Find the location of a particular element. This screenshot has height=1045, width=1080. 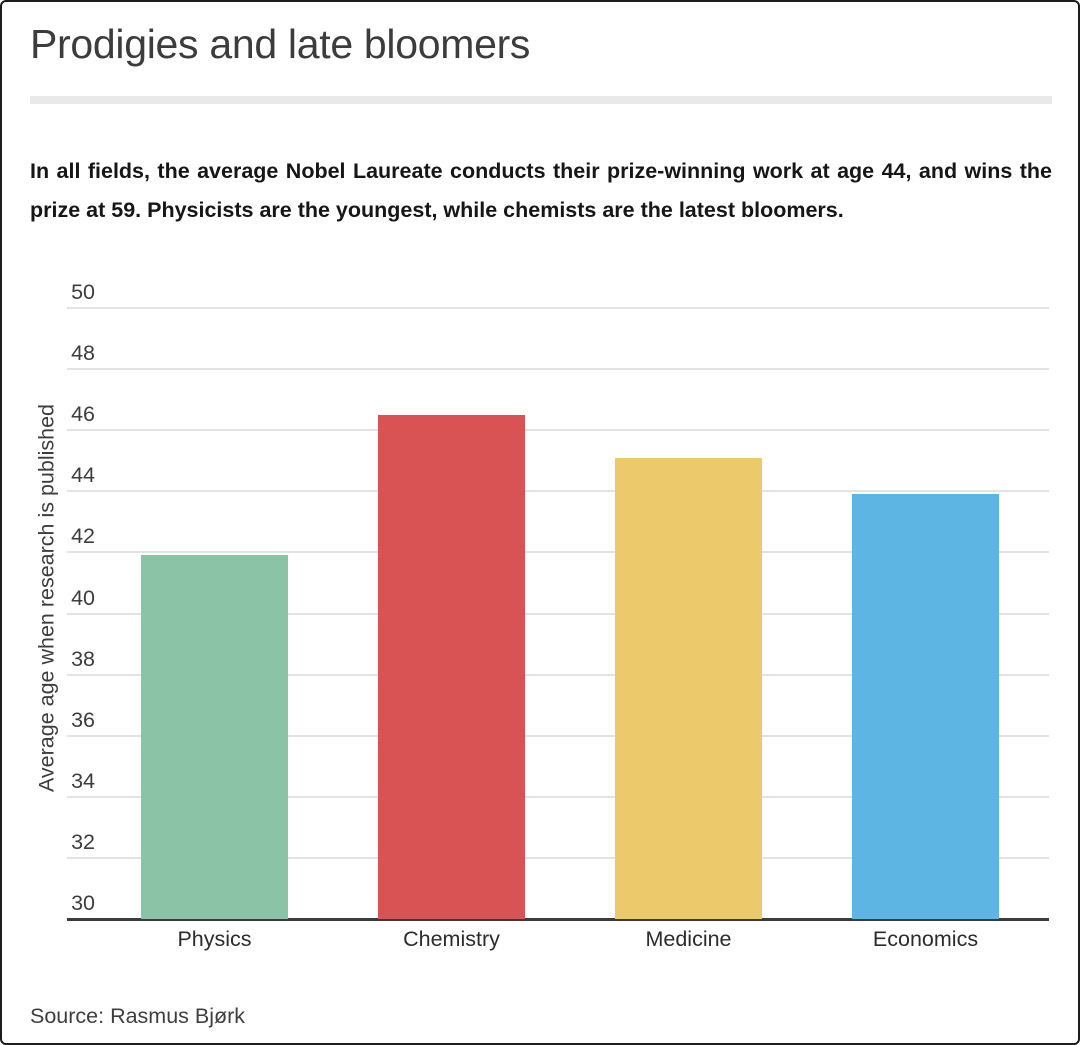

xtick-label-physics: Physics is located at coordinates (214, 939).